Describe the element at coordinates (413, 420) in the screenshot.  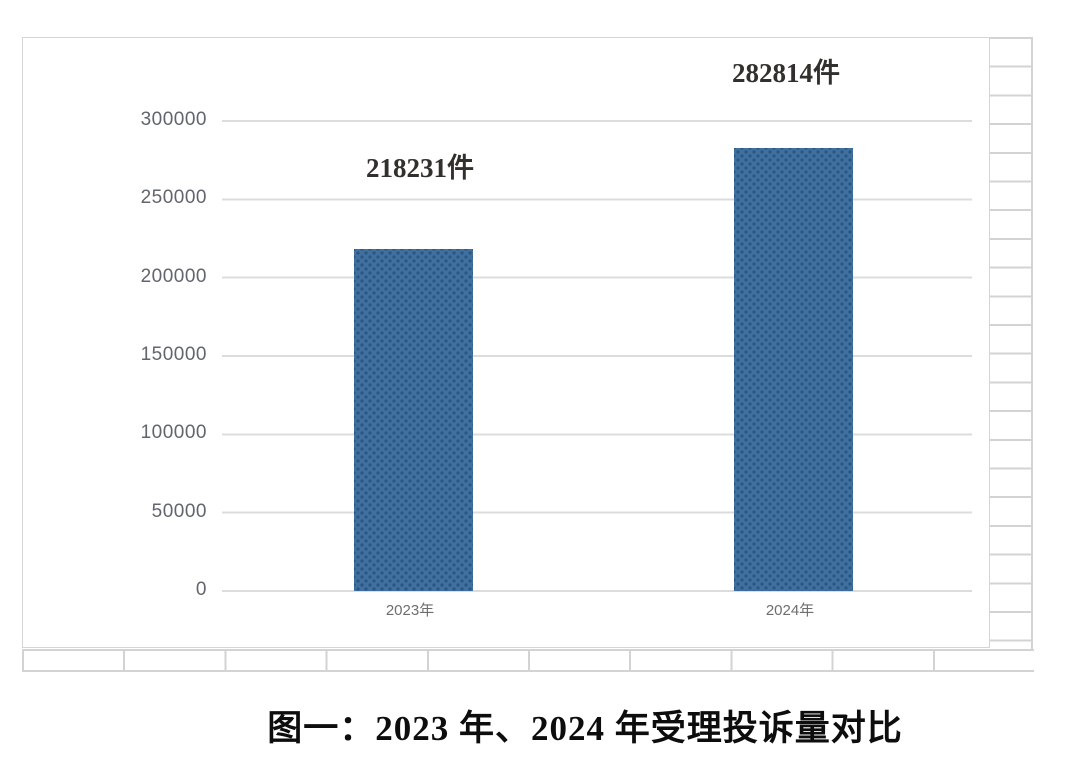
I see `bar-2023` at that location.